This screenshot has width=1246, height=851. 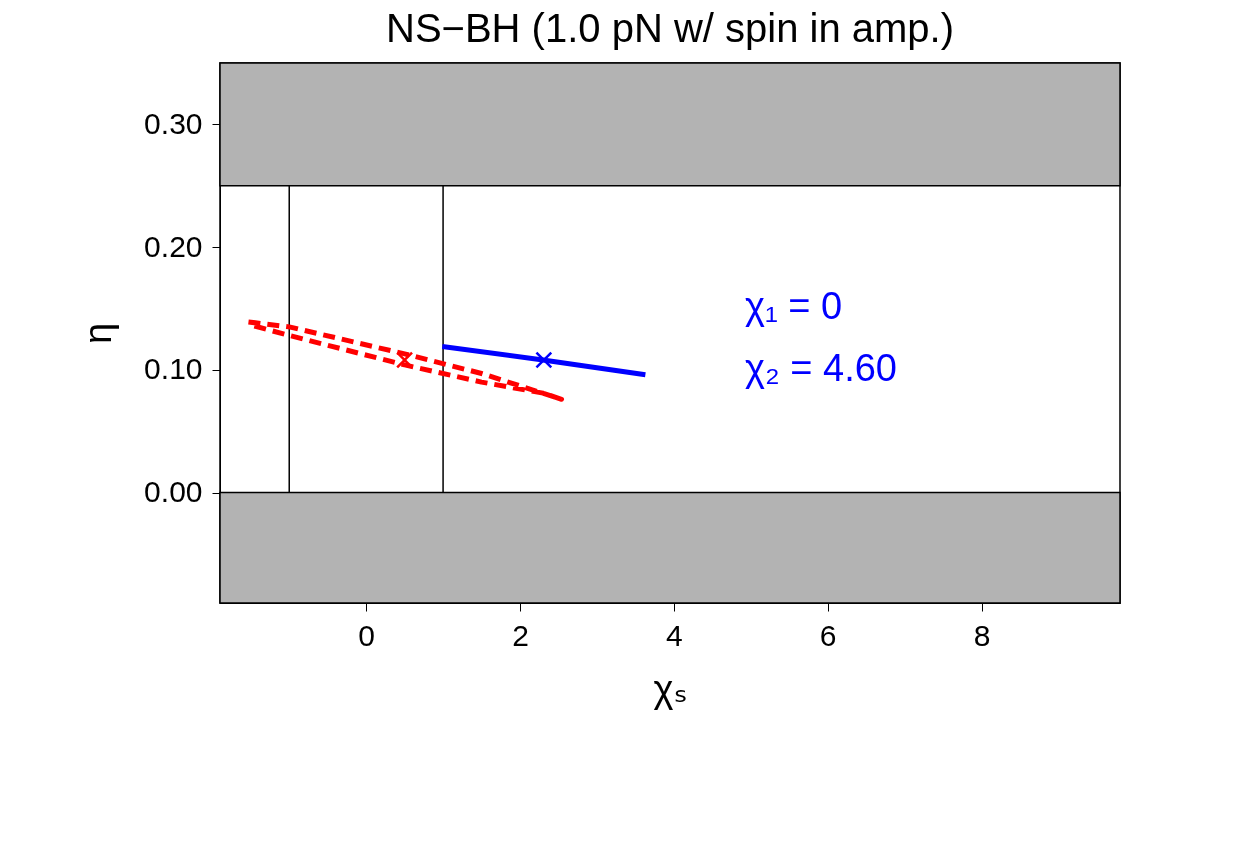 I want to click on x-tick-label: 6, so click(x=828, y=635).